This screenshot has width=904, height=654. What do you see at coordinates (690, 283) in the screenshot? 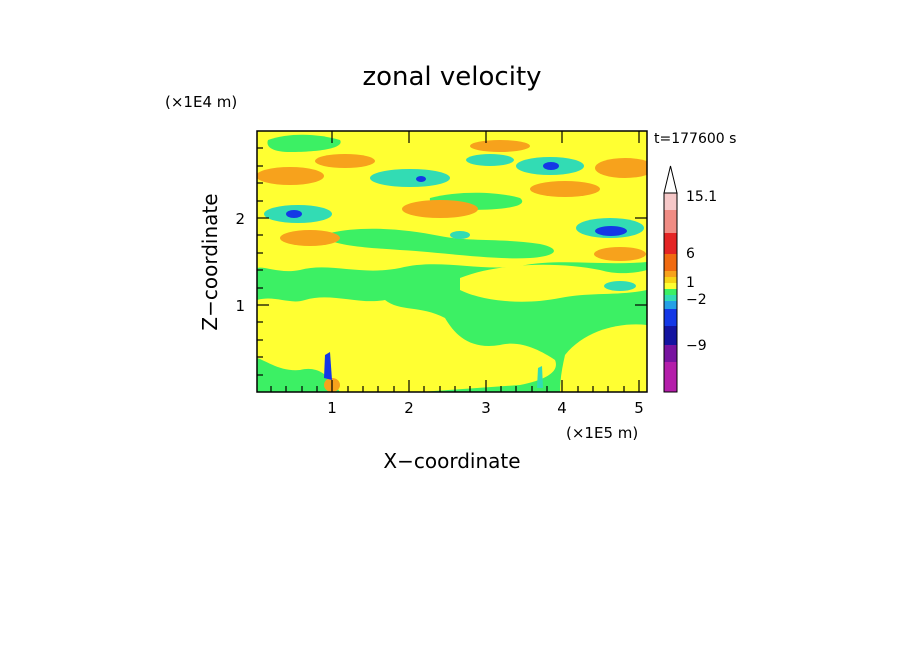
I see `colorbar-label: 1` at bounding box center [690, 283].